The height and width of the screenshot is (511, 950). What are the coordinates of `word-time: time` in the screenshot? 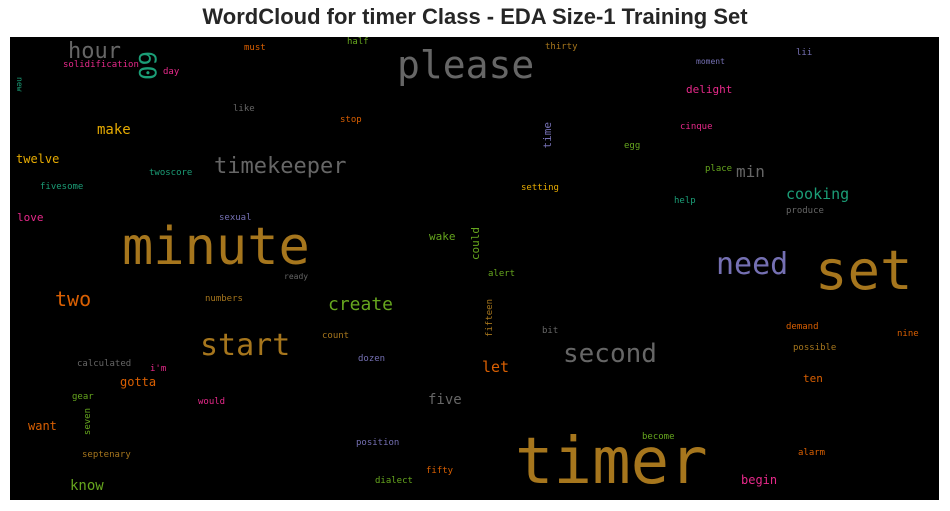 It's located at (547, 135).